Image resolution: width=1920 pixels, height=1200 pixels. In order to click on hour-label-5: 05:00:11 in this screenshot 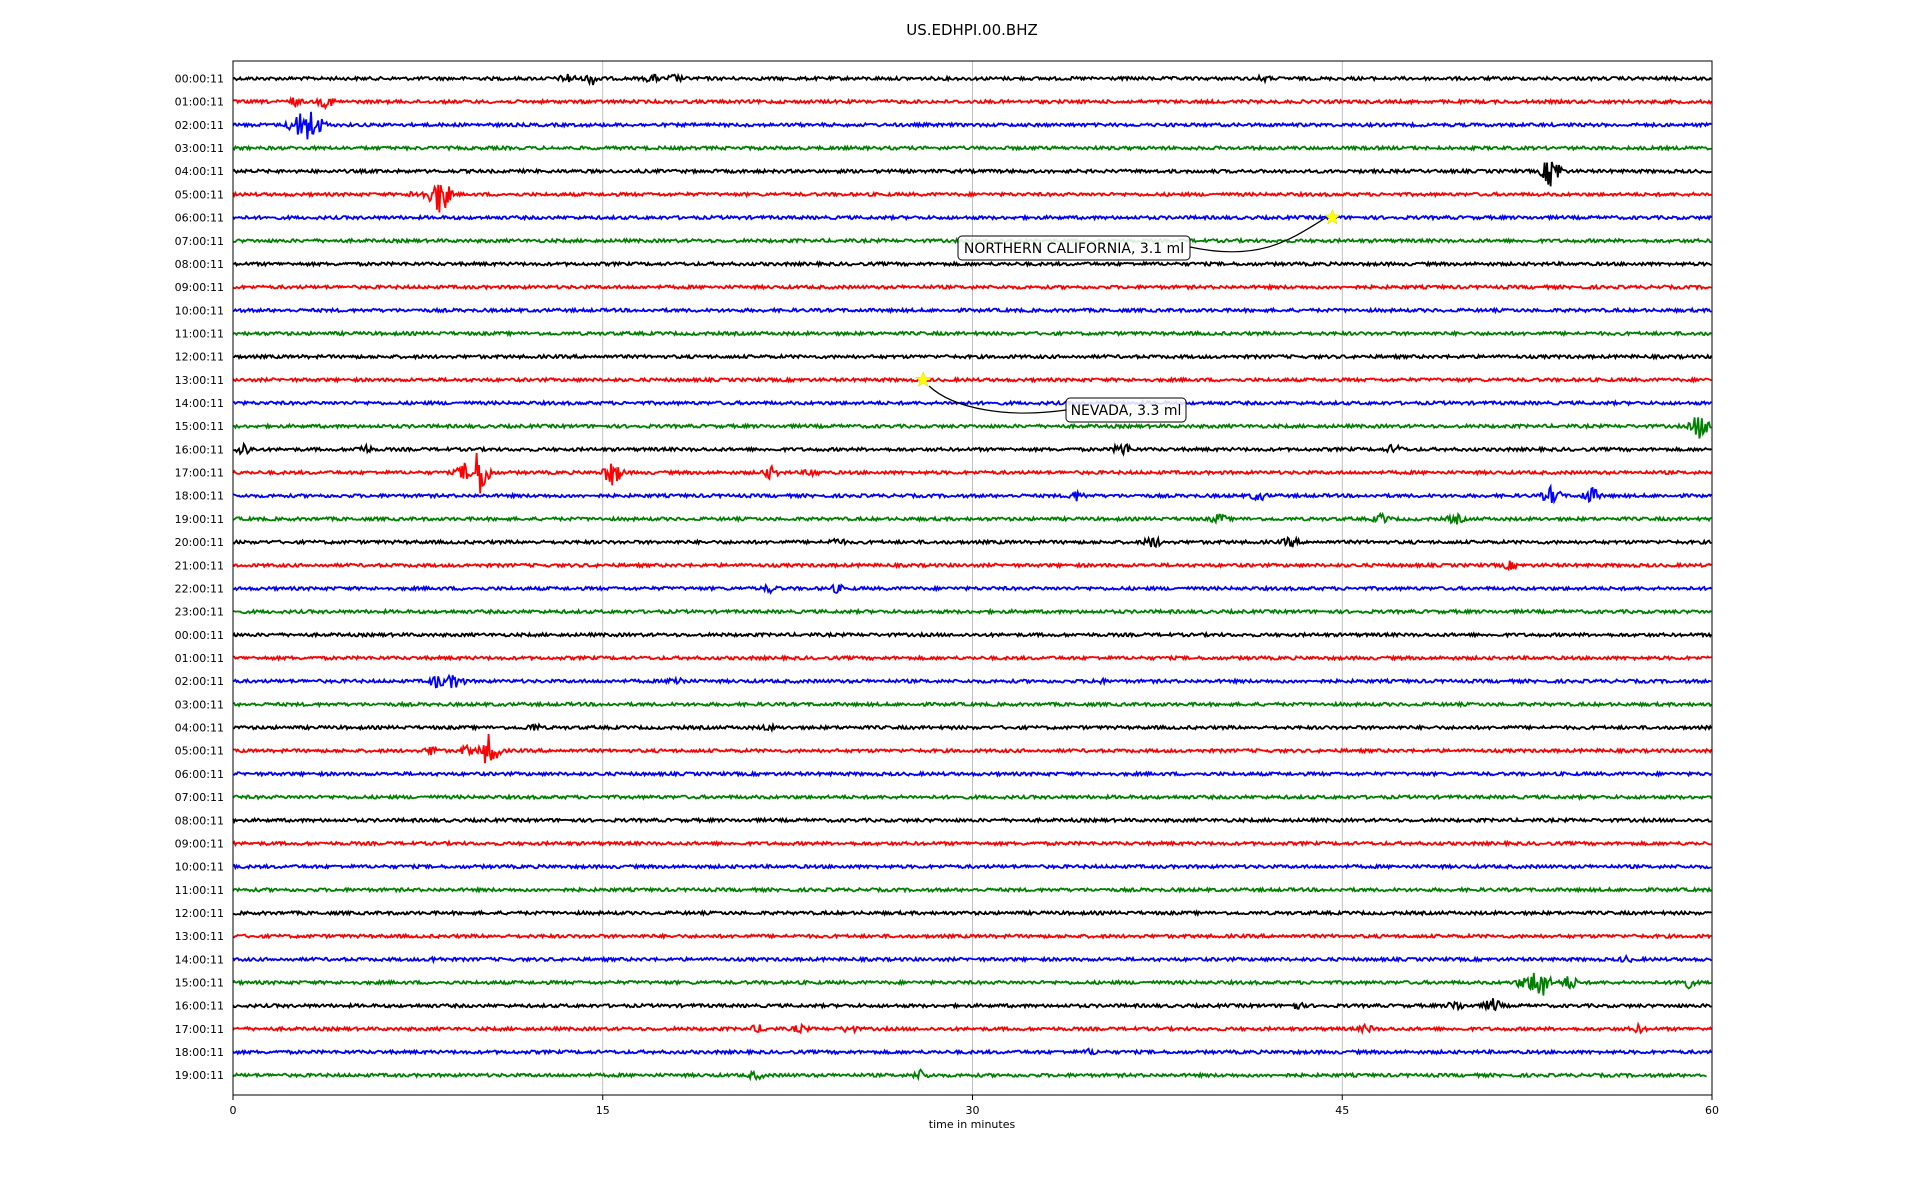, I will do `click(199, 194)`.